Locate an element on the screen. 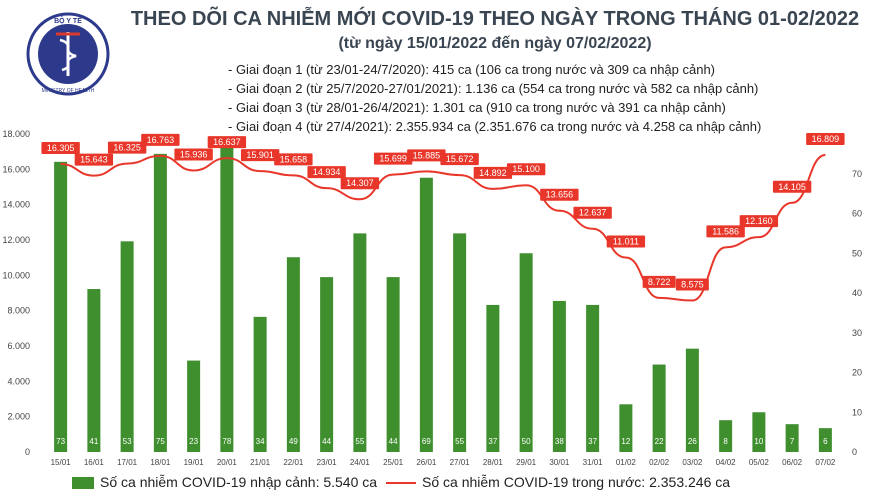 The image size is (870, 496). line-label: 15.901 is located at coordinates (260, 155).